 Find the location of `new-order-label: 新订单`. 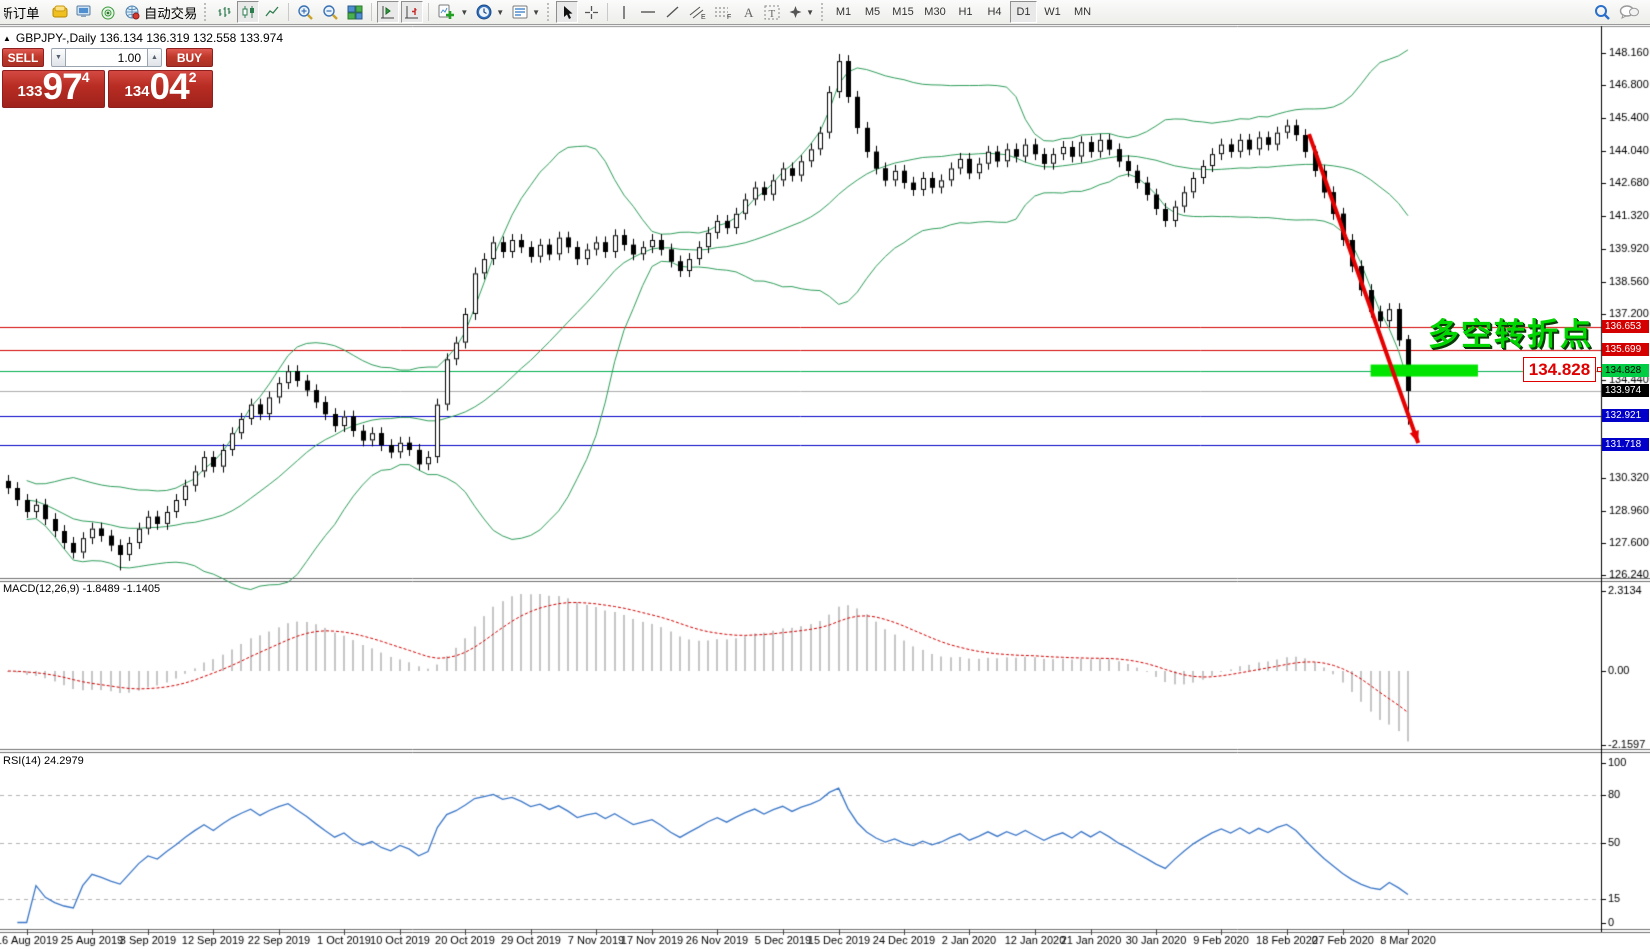

new-order-label: 新订单 is located at coordinates (22, 13).